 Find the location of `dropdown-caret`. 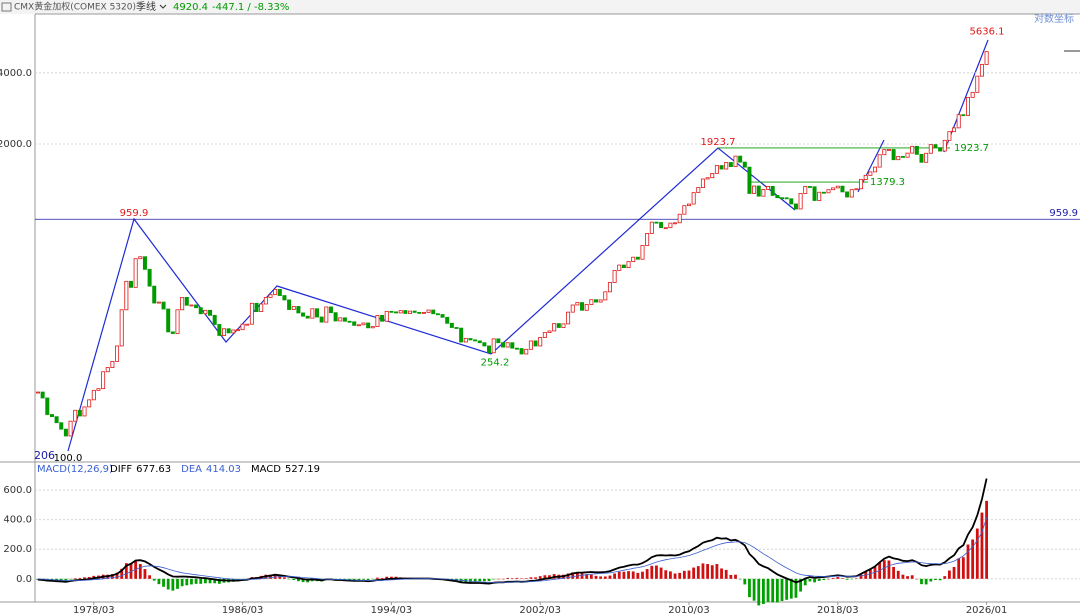

dropdown-caret is located at coordinates (163, 6).